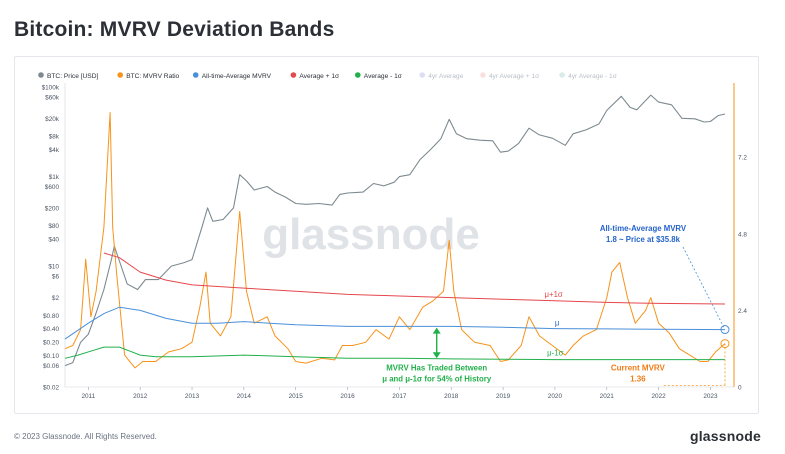 Image resolution: width=785 pixels, height=454 pixels. I want to click on legend-item-1: BTC: MVRV Ratio, so click(148, 76).